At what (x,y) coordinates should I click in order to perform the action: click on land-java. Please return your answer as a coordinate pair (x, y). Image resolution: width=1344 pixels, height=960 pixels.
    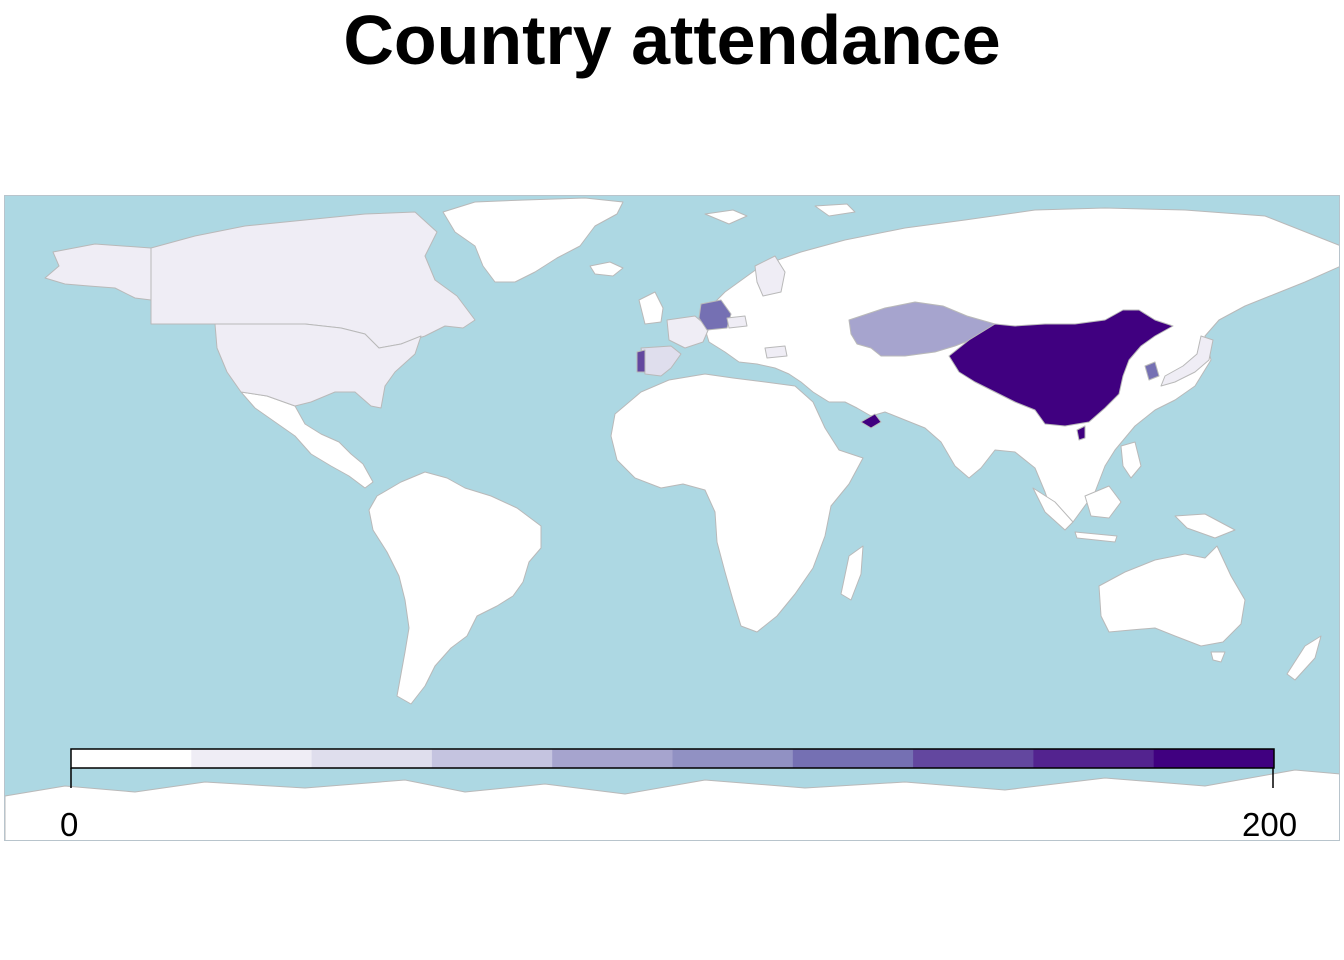
    Looking at the image, I should click on (1096, 537).